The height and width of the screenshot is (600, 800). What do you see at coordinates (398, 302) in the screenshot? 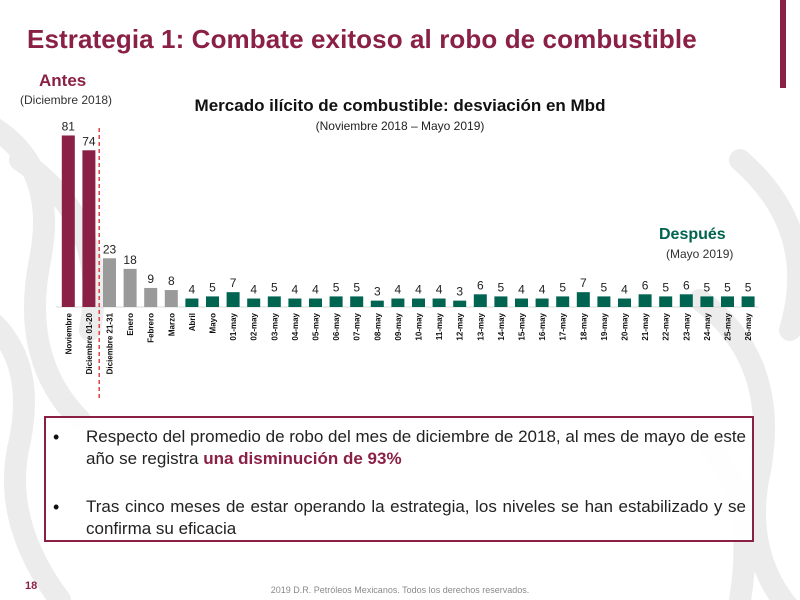
I see `bar-09-may` at bounding box center [398, 302].